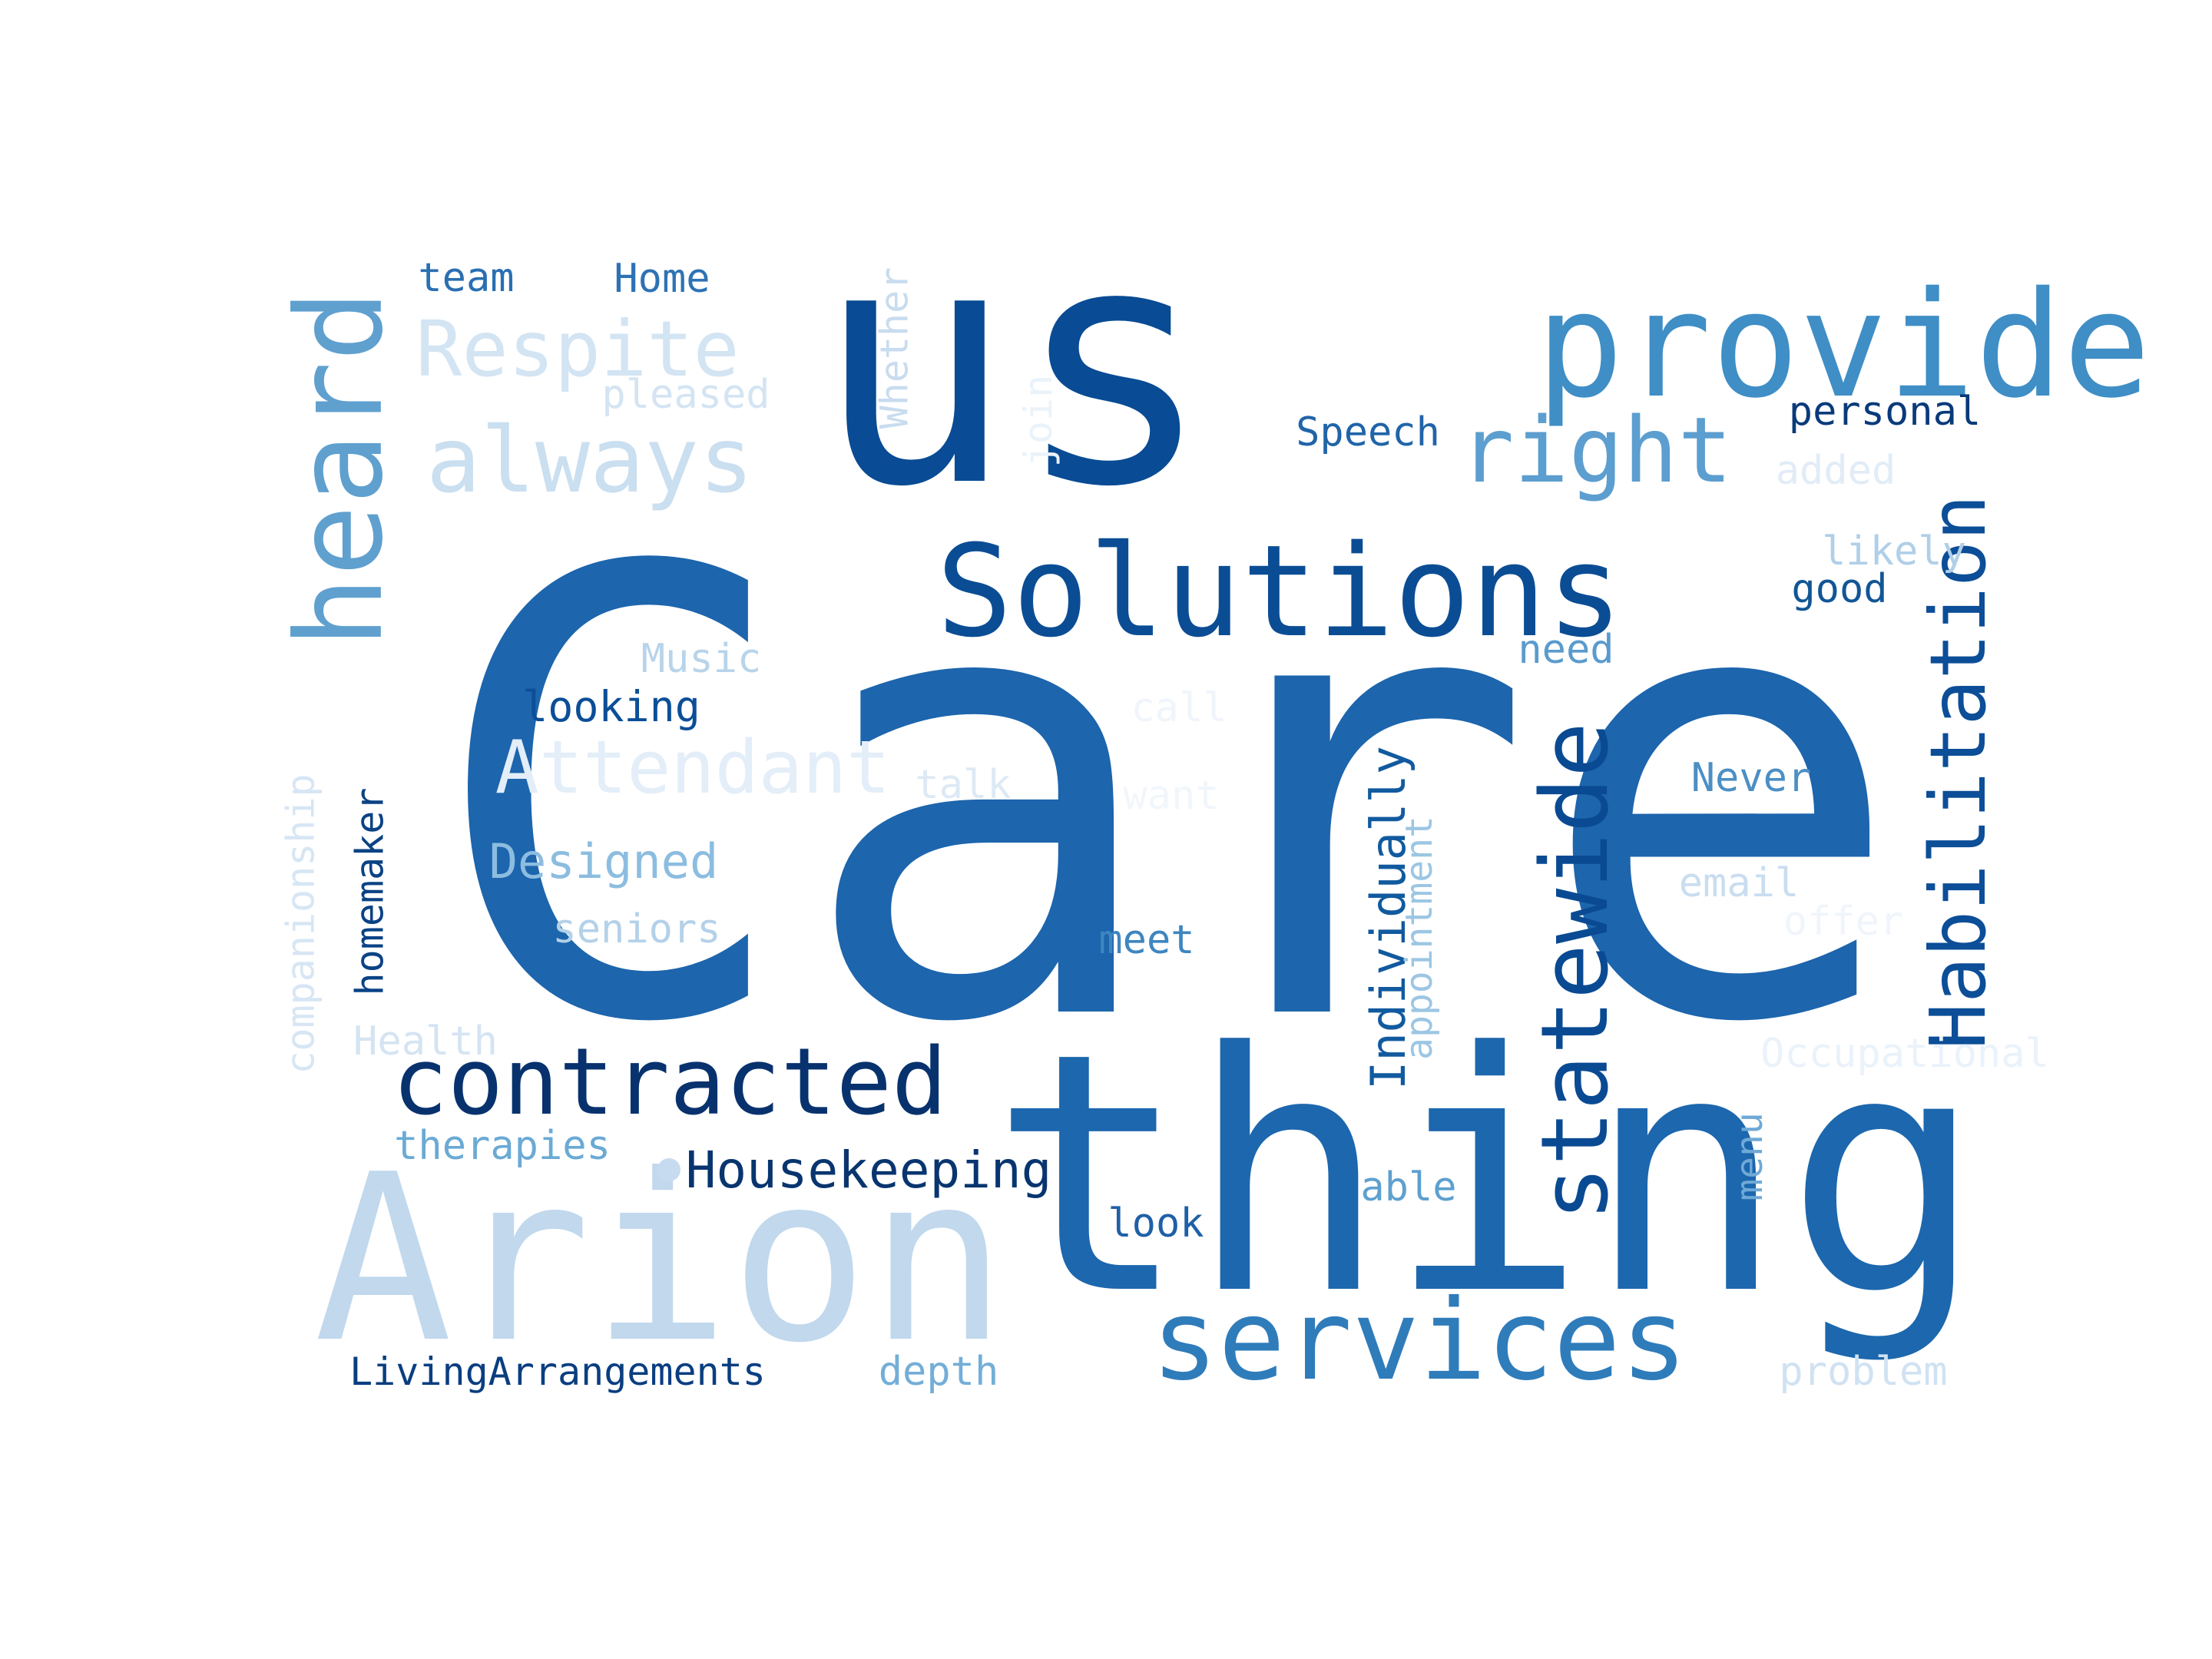 The width and height of the screenshot is (2212, 1659). What do you see at coordinates (466, 278) in the screenshot?
I see `word-team: team` at bounding box center [466, 278].